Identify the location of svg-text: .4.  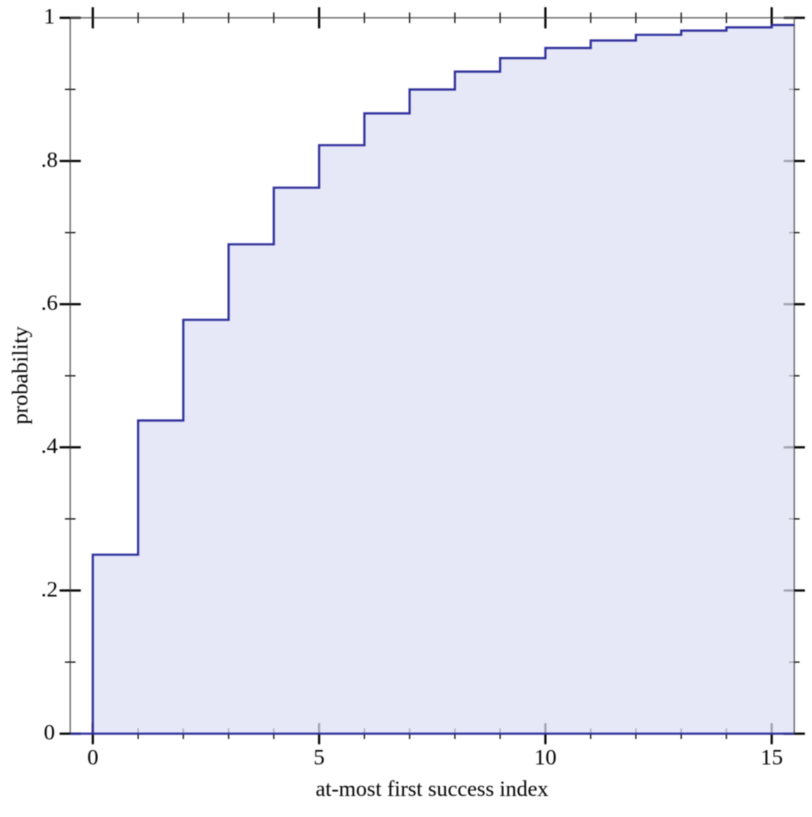
(49, 445).